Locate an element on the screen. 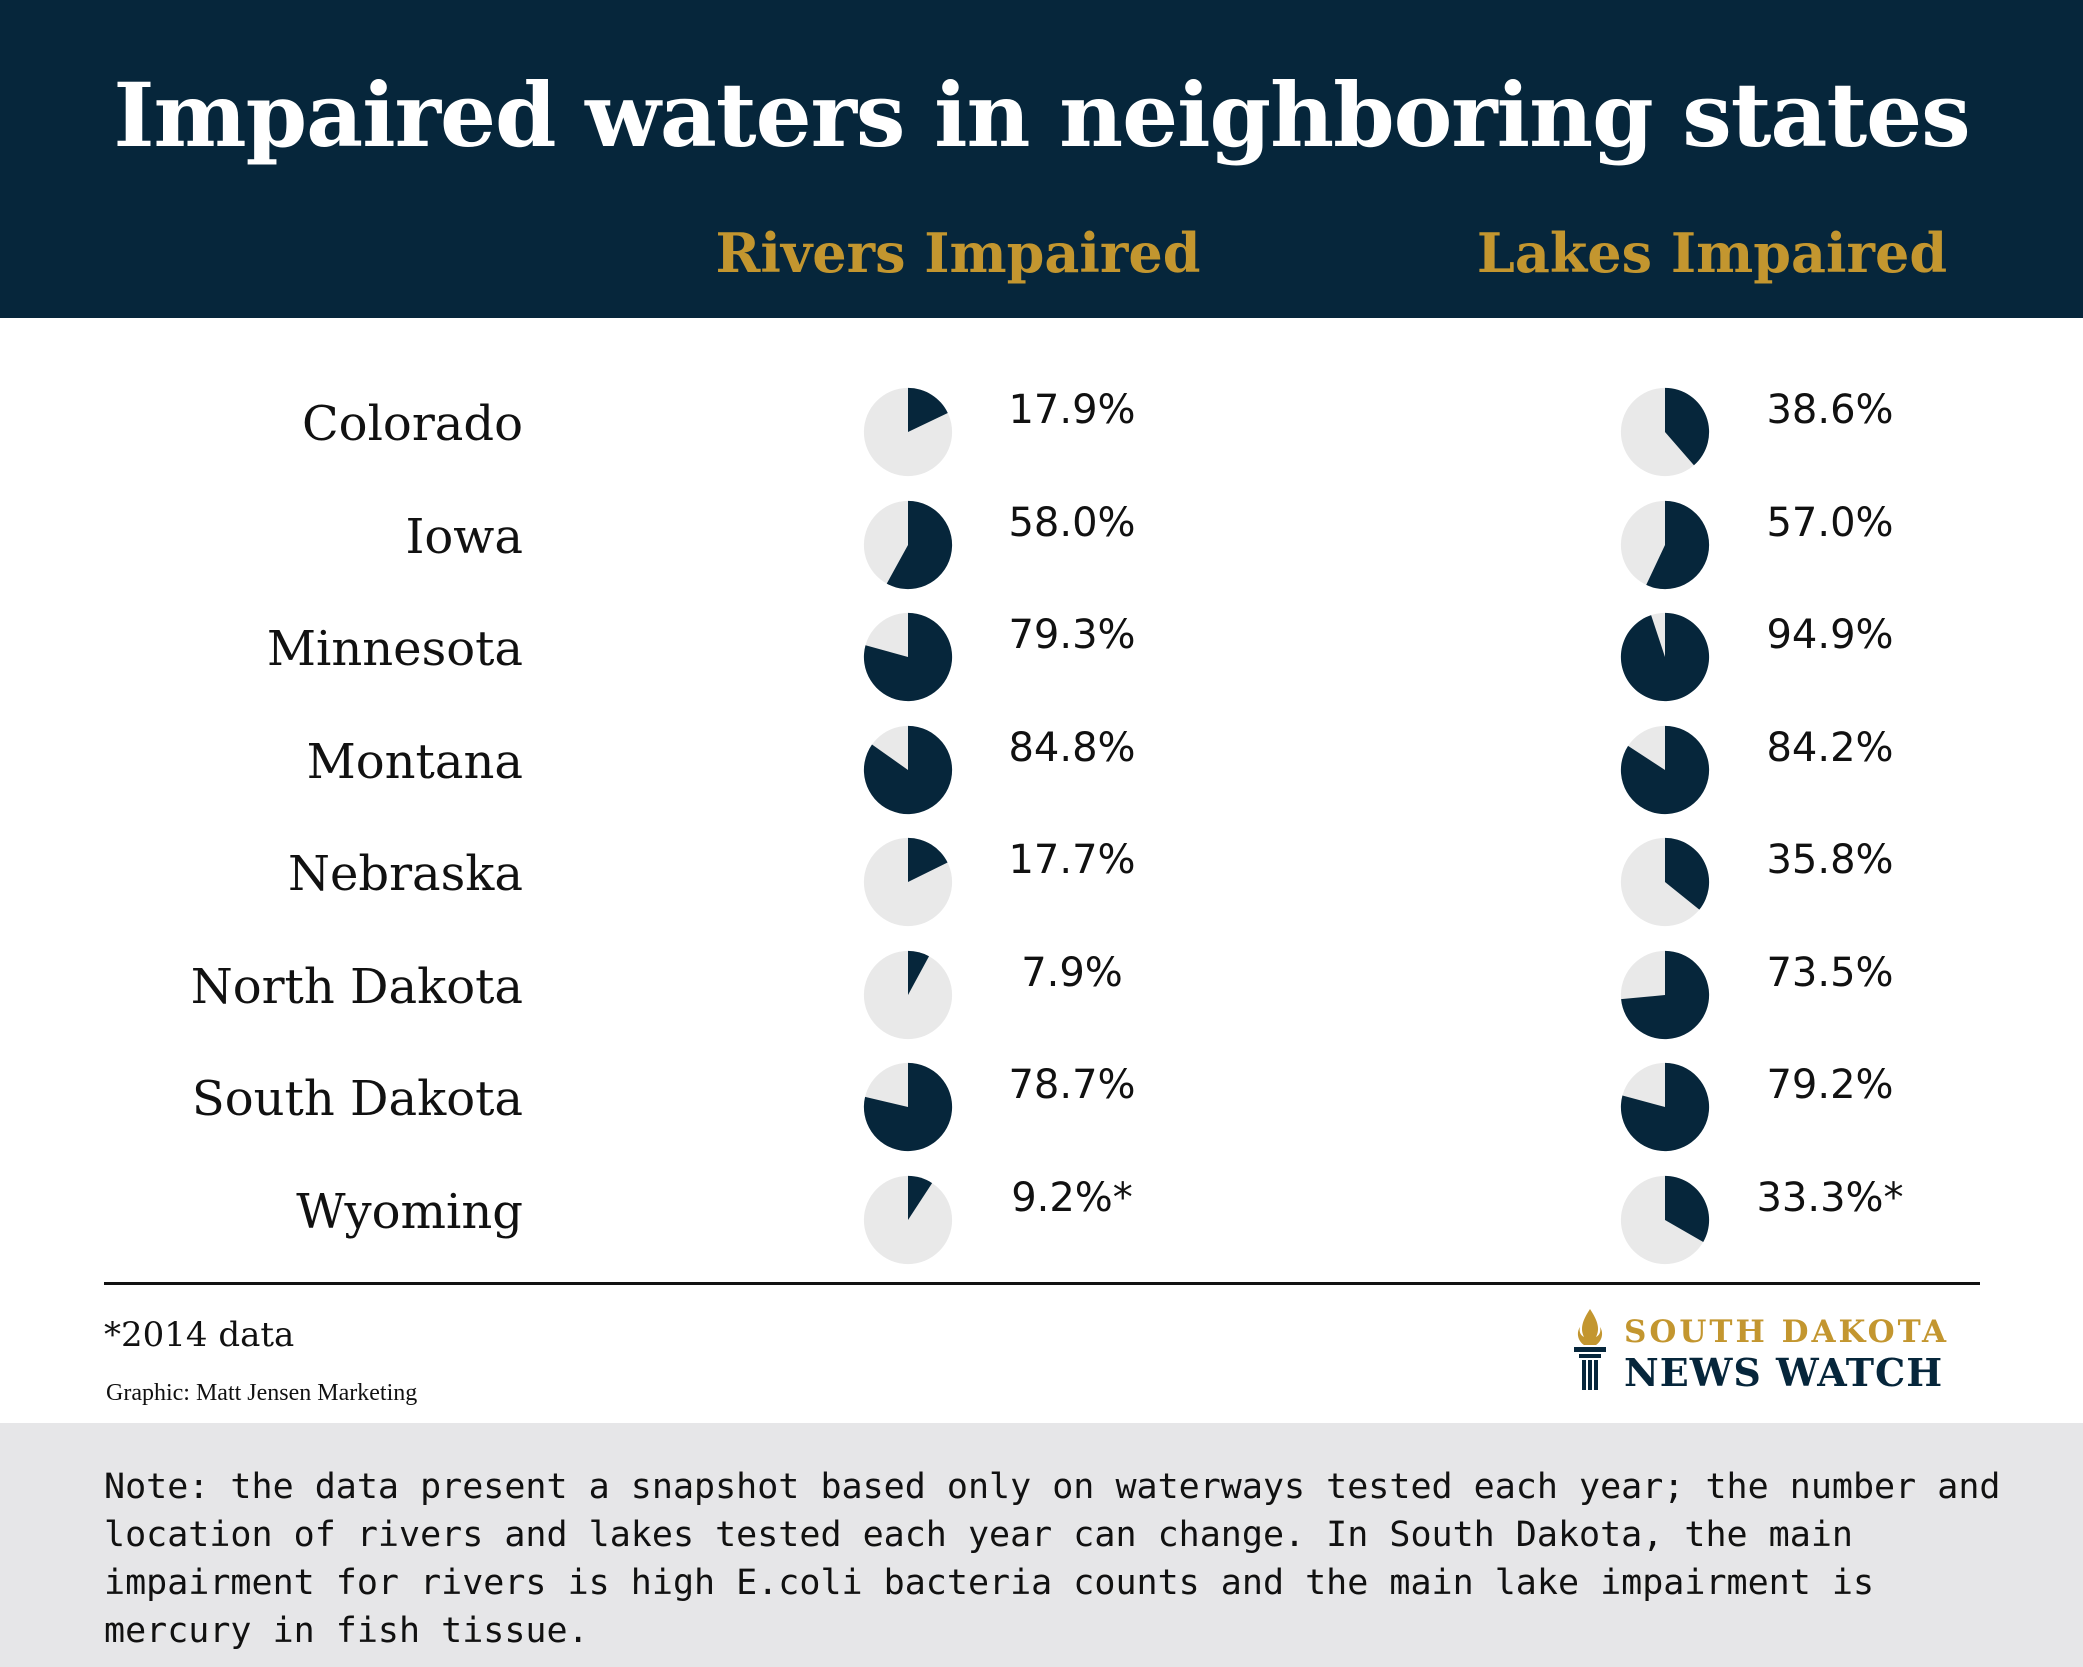 Image resolution: width=2083 pixels, height=1667 pixels. rivers-pie-wyoming is located at coordinates (908, 1219).